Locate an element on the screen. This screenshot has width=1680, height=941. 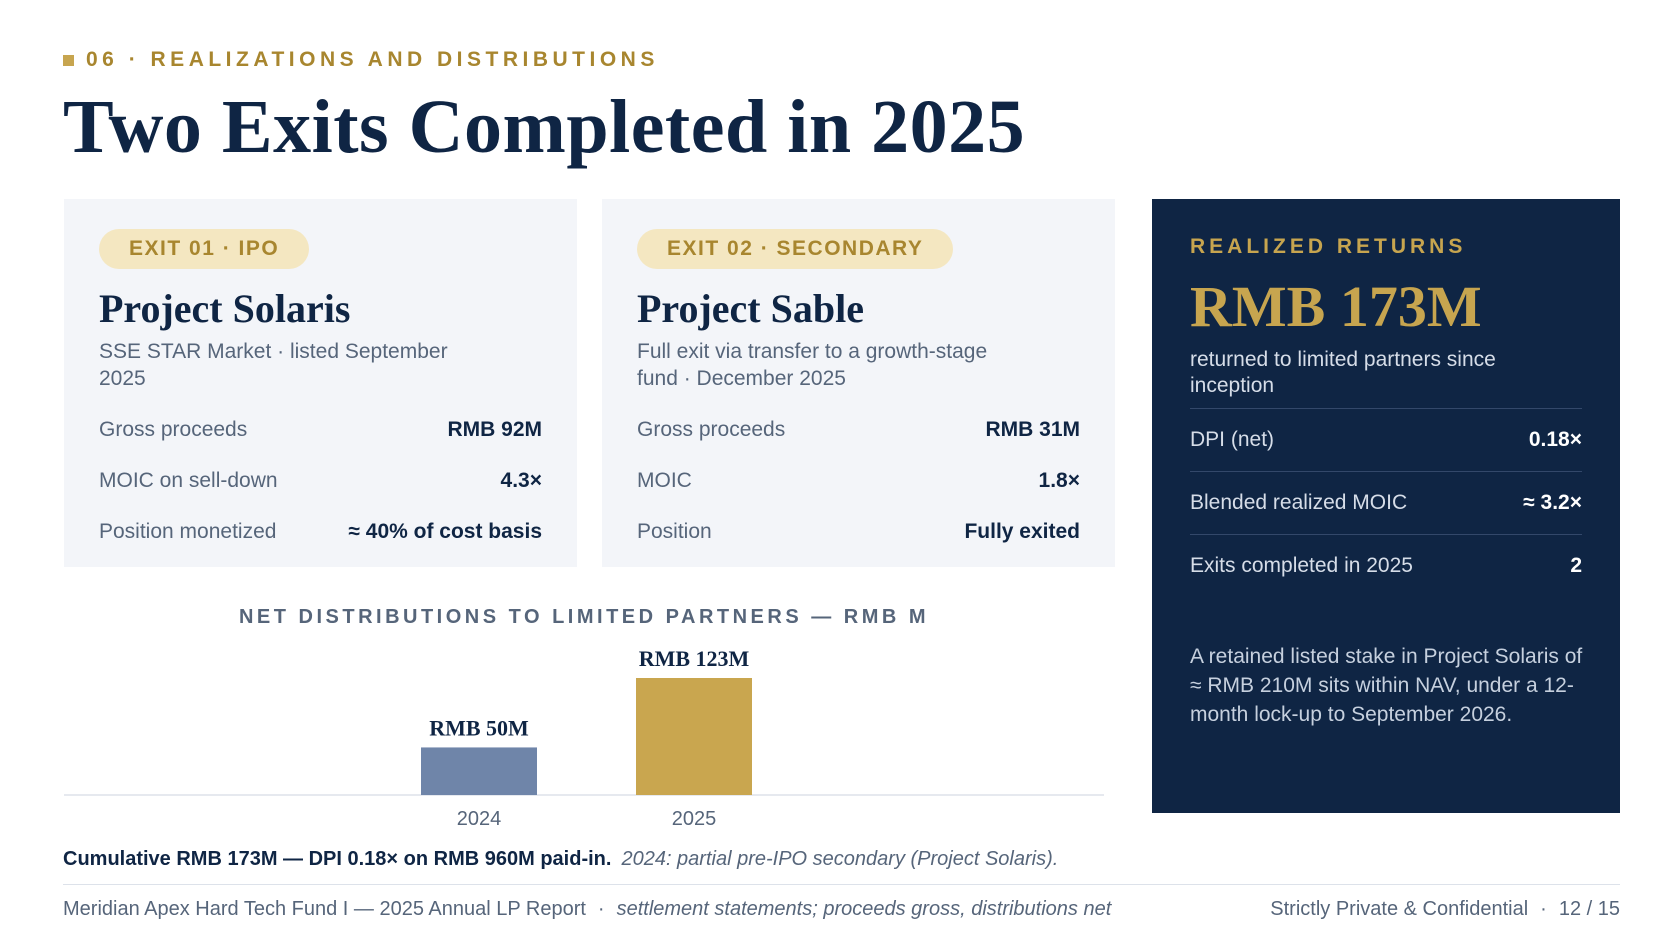
exit-row-value: Fully exited is located at coordinates (1022, 531).